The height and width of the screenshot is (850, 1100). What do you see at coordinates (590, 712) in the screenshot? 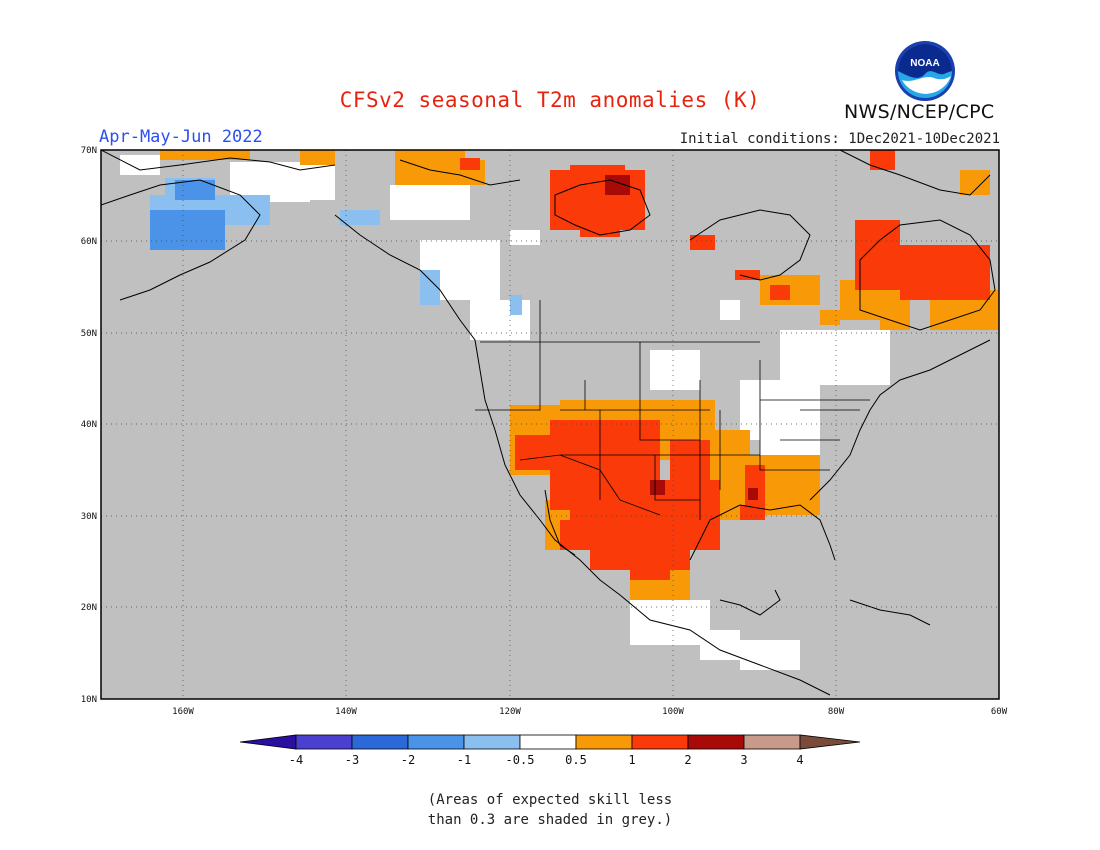
I see `longitude-labels: 160W 140W 120W 100W 80W 60W` at bounding box center [590, 712].